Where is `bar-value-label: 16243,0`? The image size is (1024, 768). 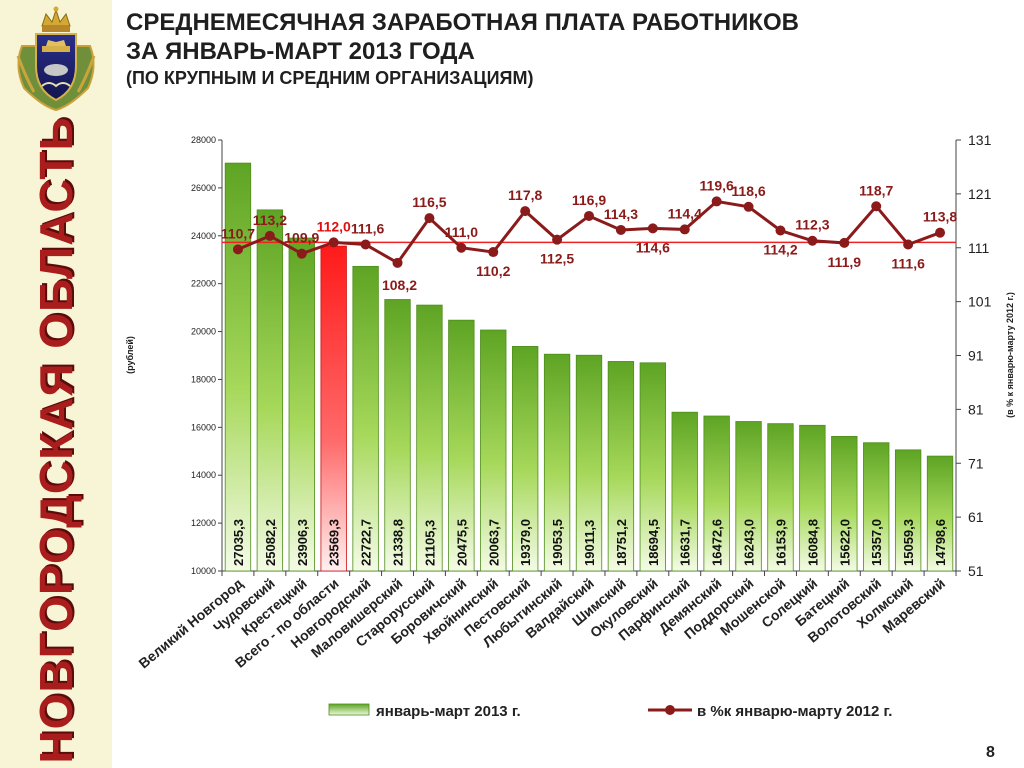 bar-value-label: 16243,0 is located at coordinates (749, 542).